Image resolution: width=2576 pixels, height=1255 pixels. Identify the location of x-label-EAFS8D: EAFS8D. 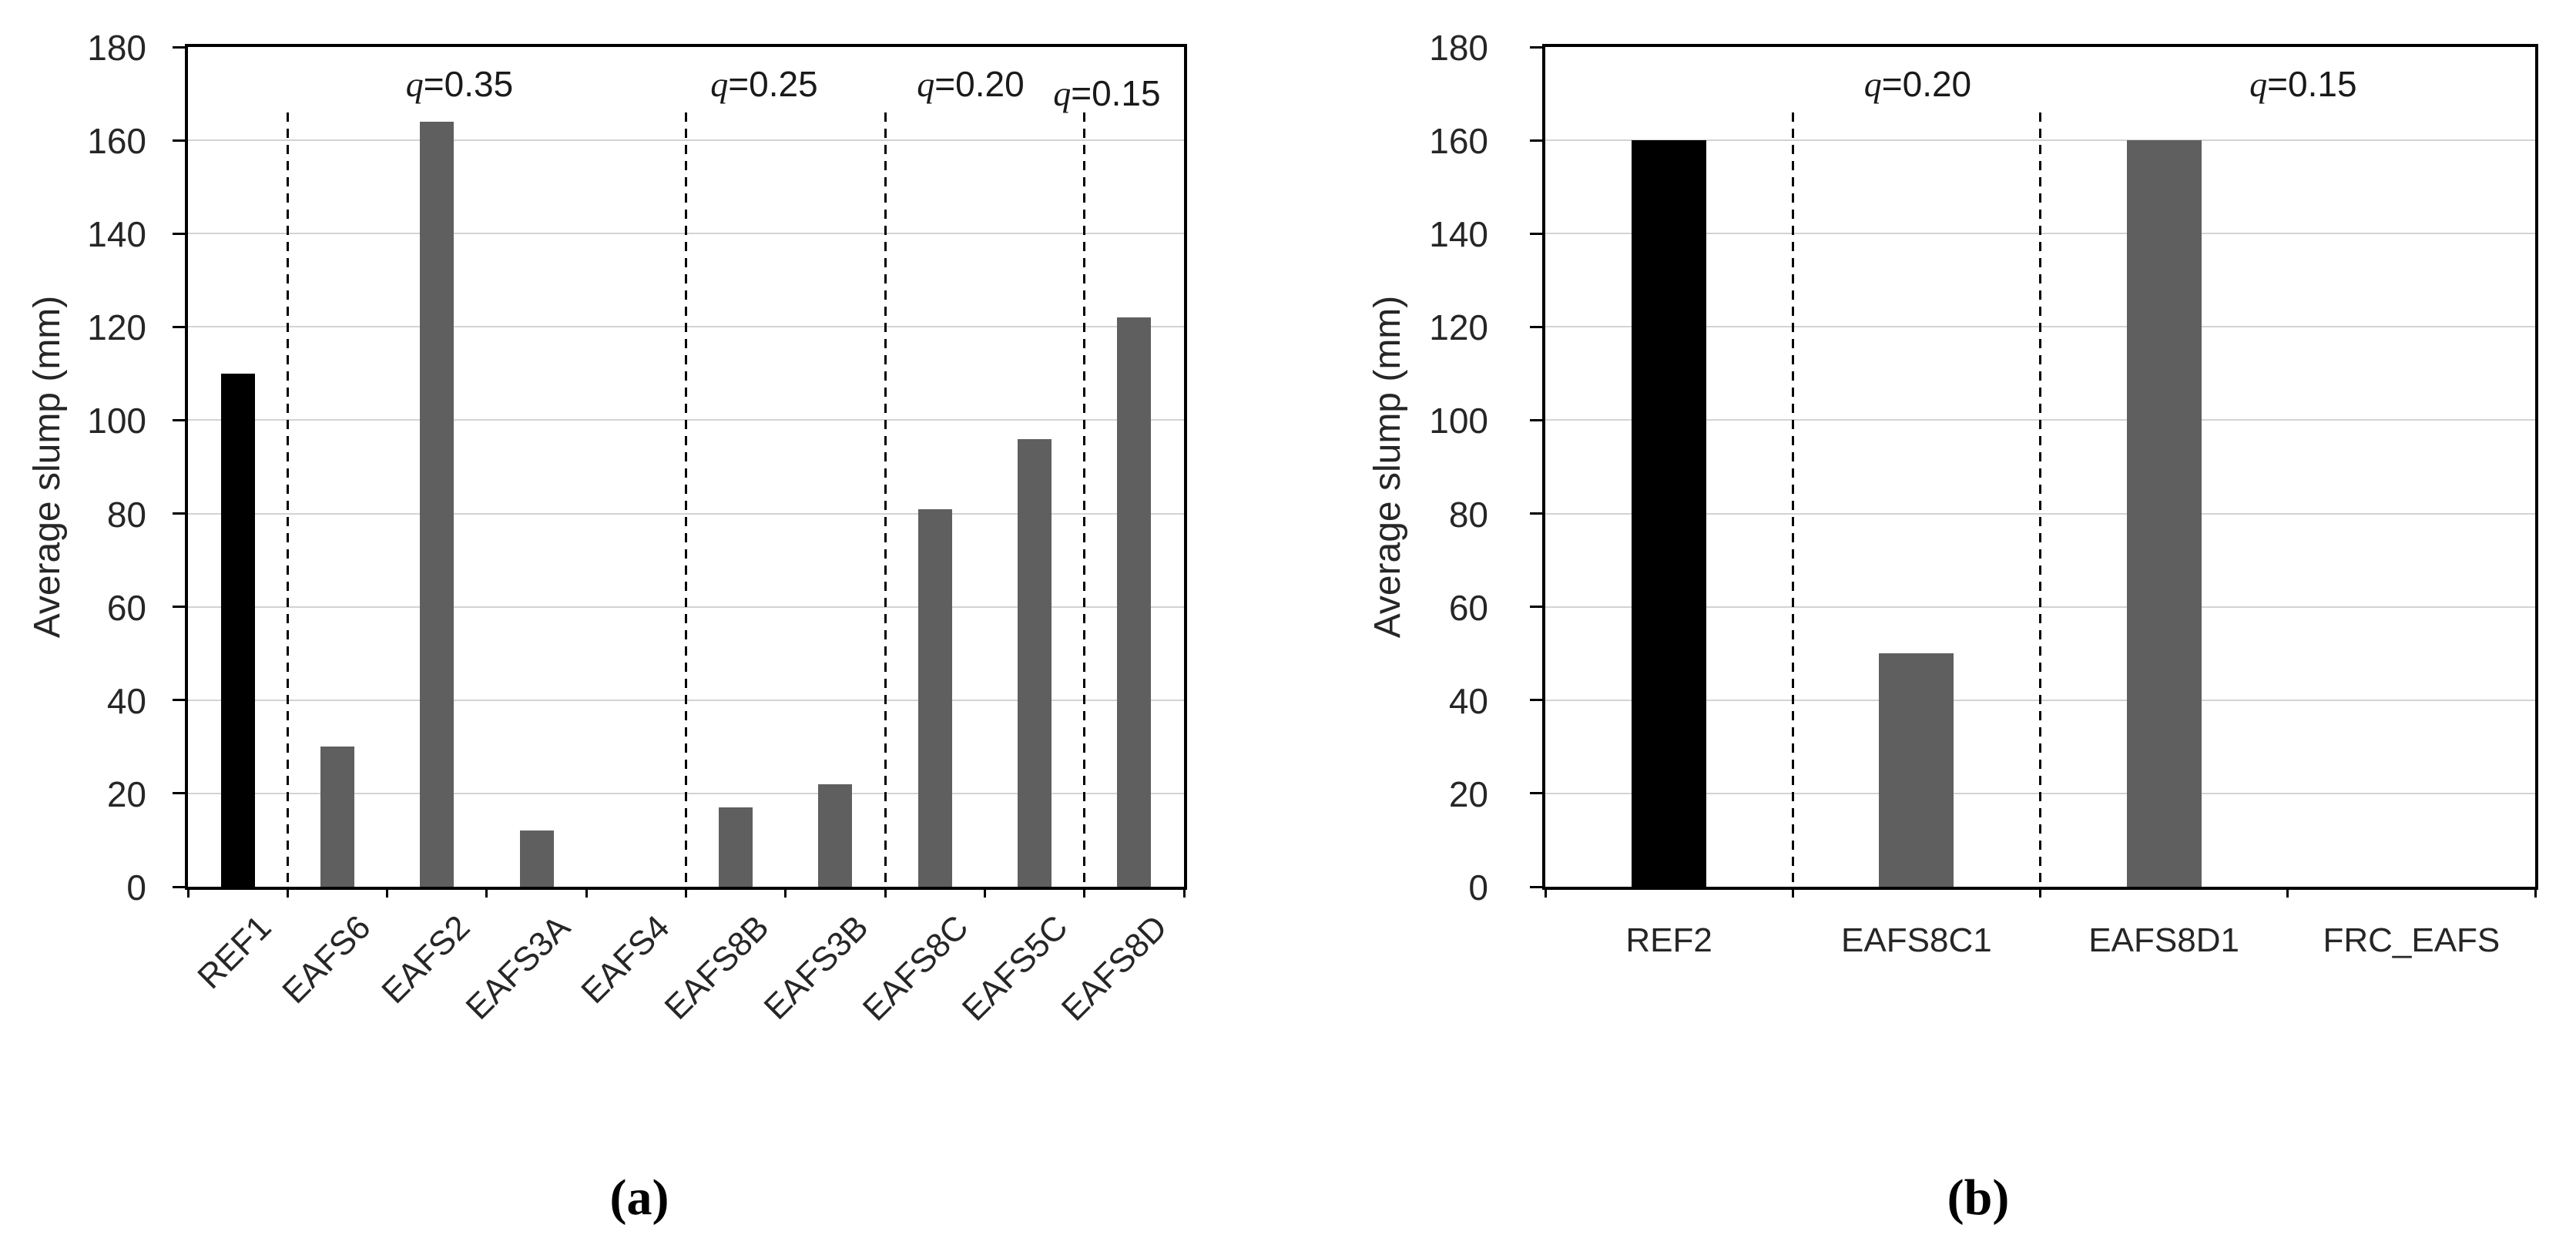
(1115, 968).